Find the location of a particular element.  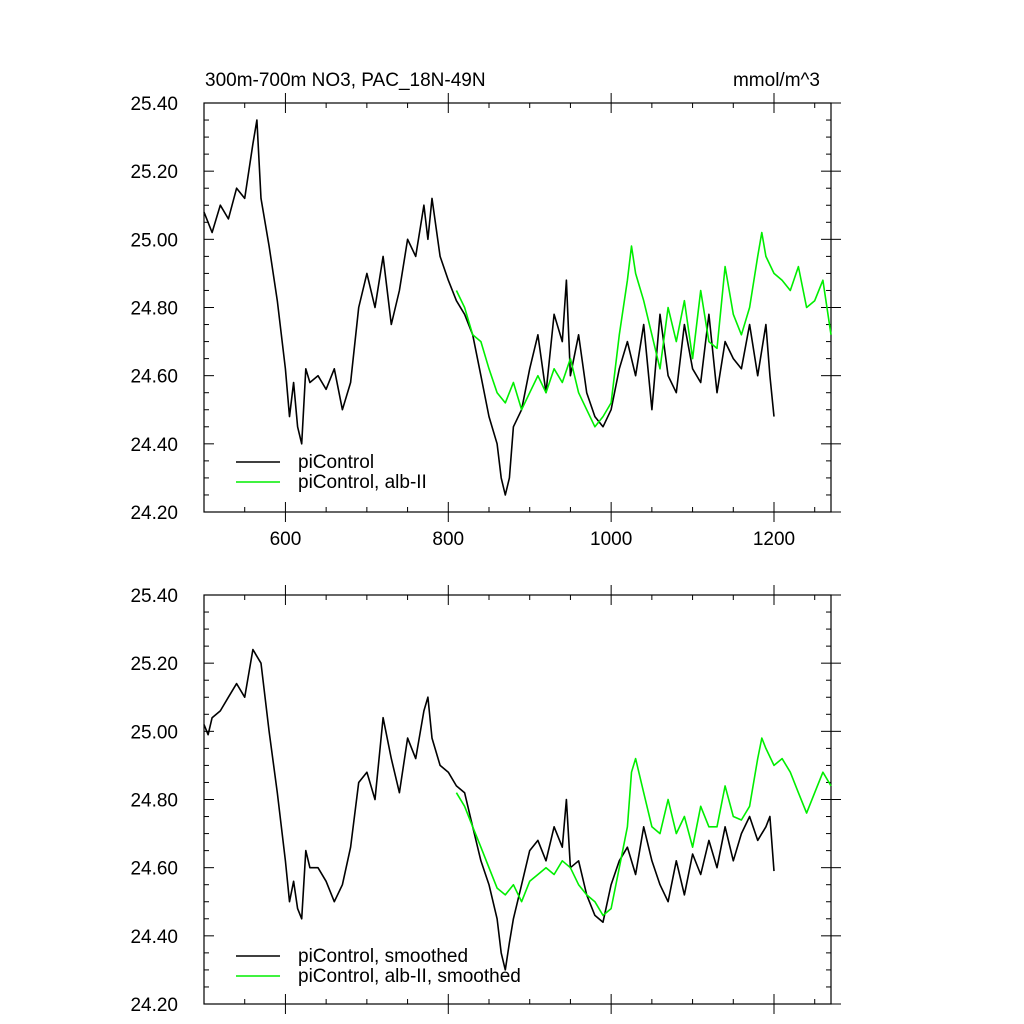

legend-label: piControl, alb-II is located at coordinates (362, 482).